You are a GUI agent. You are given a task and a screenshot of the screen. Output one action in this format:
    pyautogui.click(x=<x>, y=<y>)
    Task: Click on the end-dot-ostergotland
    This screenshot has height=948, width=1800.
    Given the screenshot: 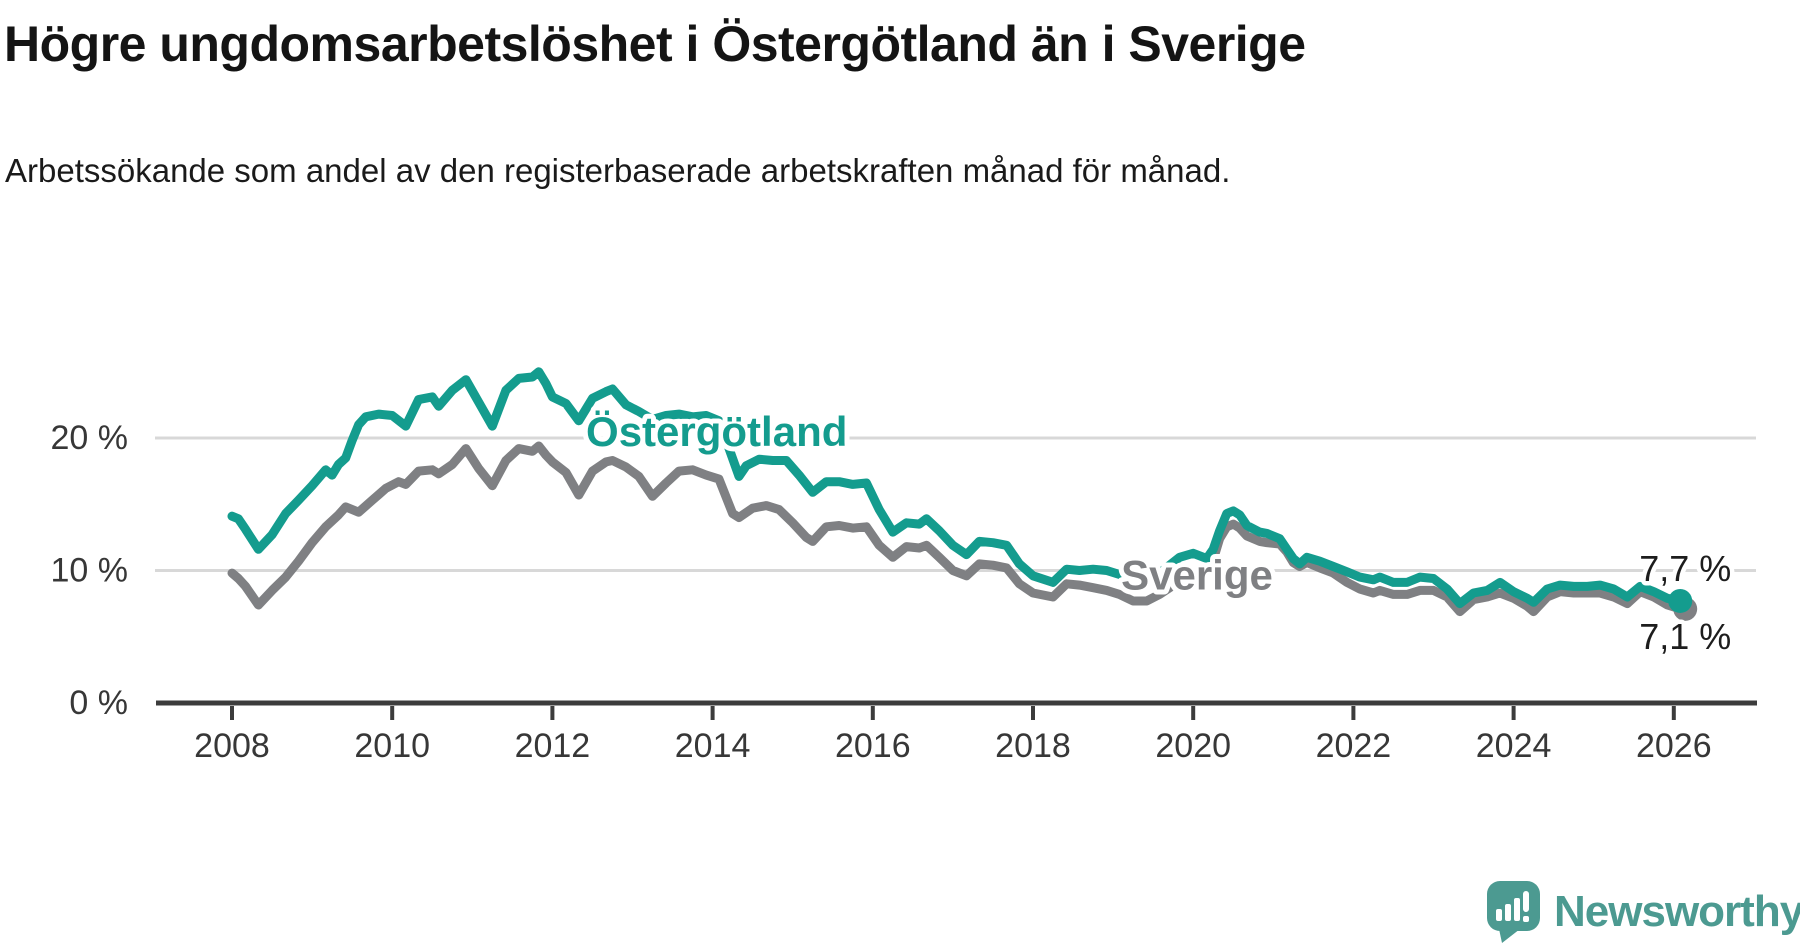 What is the action you would take?
    pyautogui.click(x=1680, y=600)
    